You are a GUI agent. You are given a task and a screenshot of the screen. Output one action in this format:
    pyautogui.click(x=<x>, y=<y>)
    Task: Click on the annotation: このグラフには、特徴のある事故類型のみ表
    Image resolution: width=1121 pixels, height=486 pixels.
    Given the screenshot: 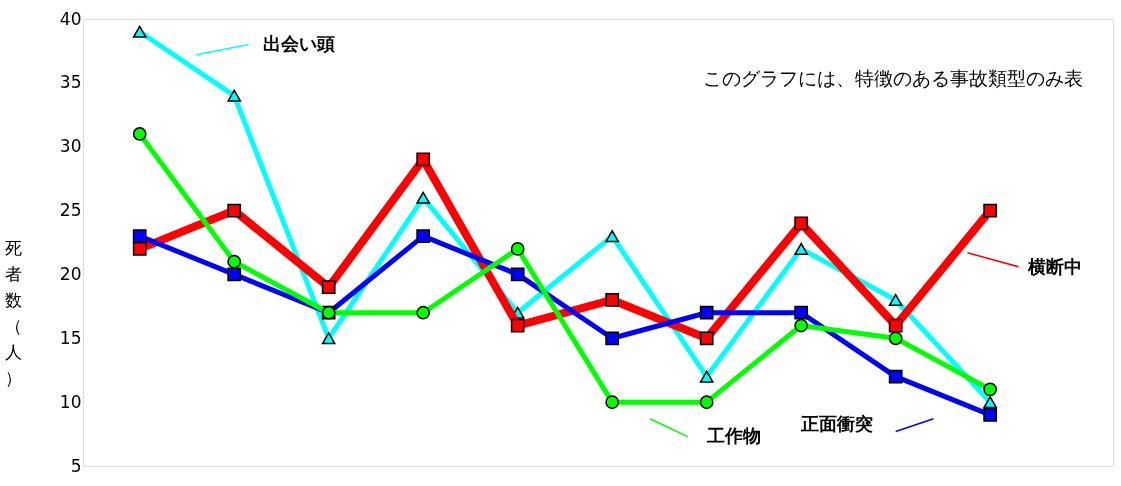 What is the action you would take?
    pyautogui.click(x=893, y=78)
    